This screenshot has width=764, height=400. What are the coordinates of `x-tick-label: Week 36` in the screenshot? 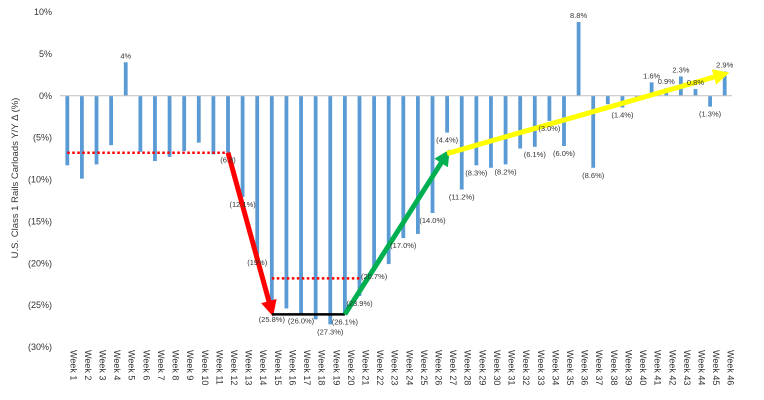 It's located at (585, 367).